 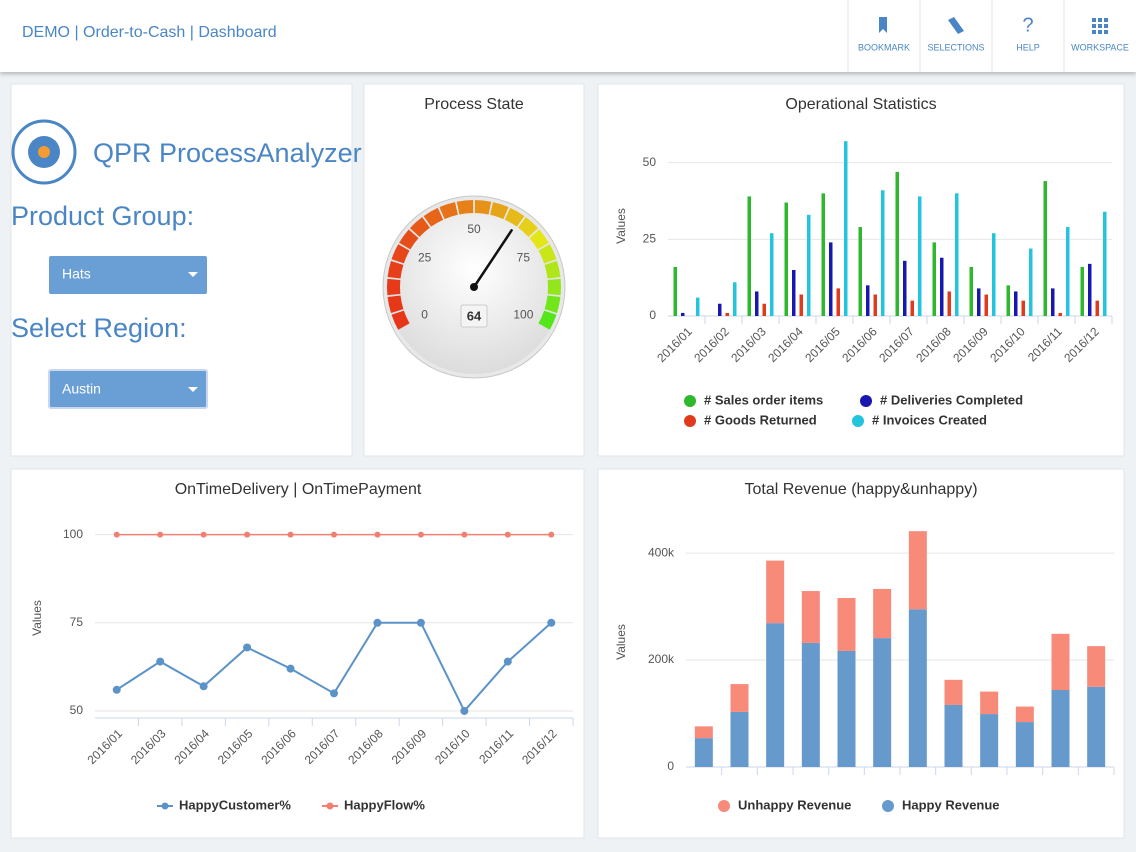 I want to click on legend-label: Unhappy Revenue, so click(x=794, y=804).